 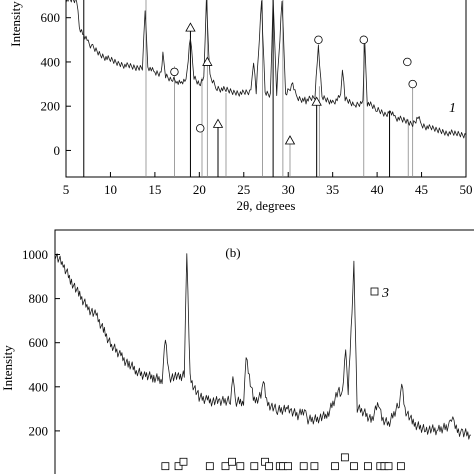 I want to click on panel-b-y-tick-label: 1000, so click(x=35, y=254).